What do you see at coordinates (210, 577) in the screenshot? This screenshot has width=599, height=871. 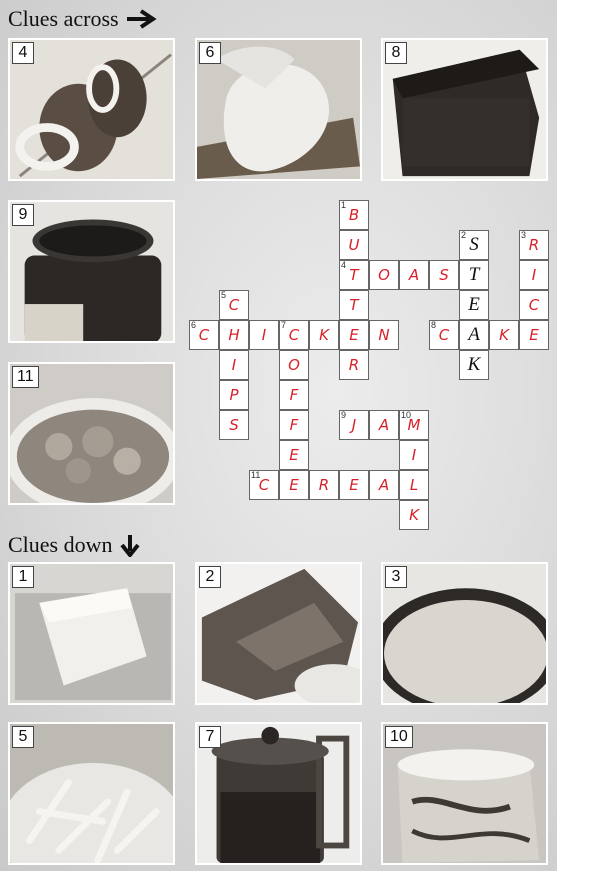 I see `clue-number-2: 2` at bounding box center [210, 577].